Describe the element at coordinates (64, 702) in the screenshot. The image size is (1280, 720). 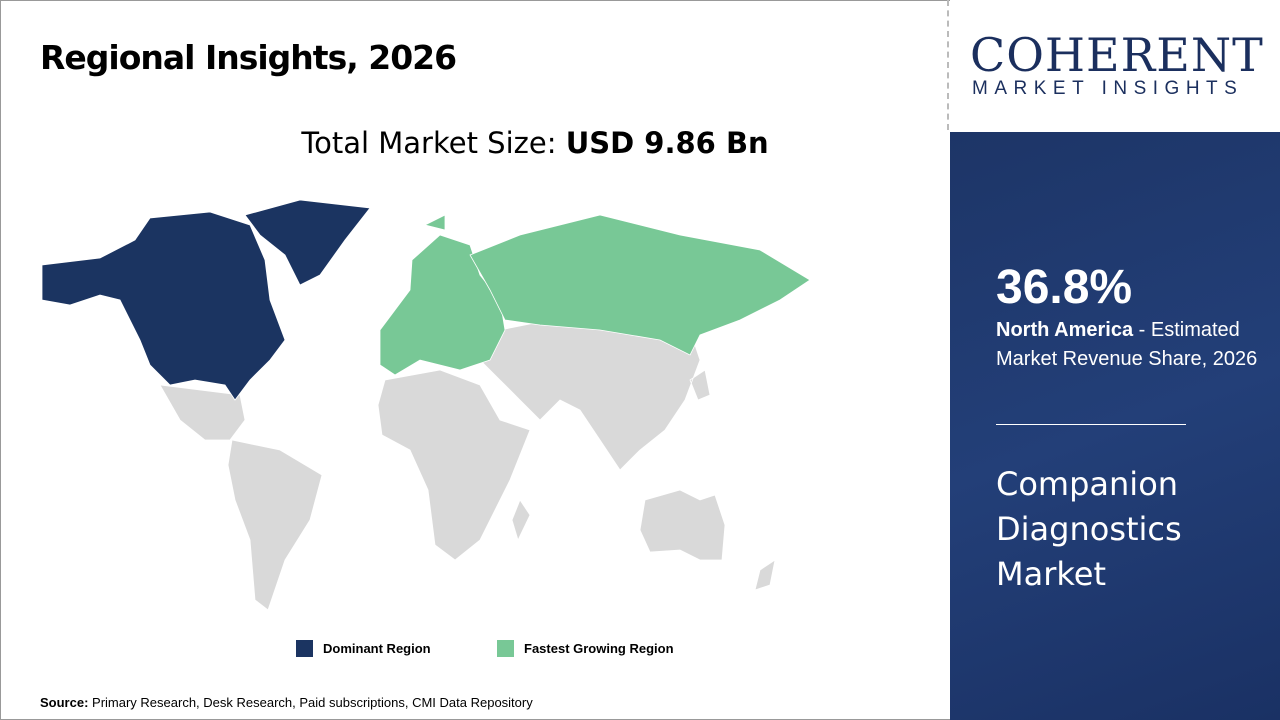
I see `source-label: Source:` at that location.